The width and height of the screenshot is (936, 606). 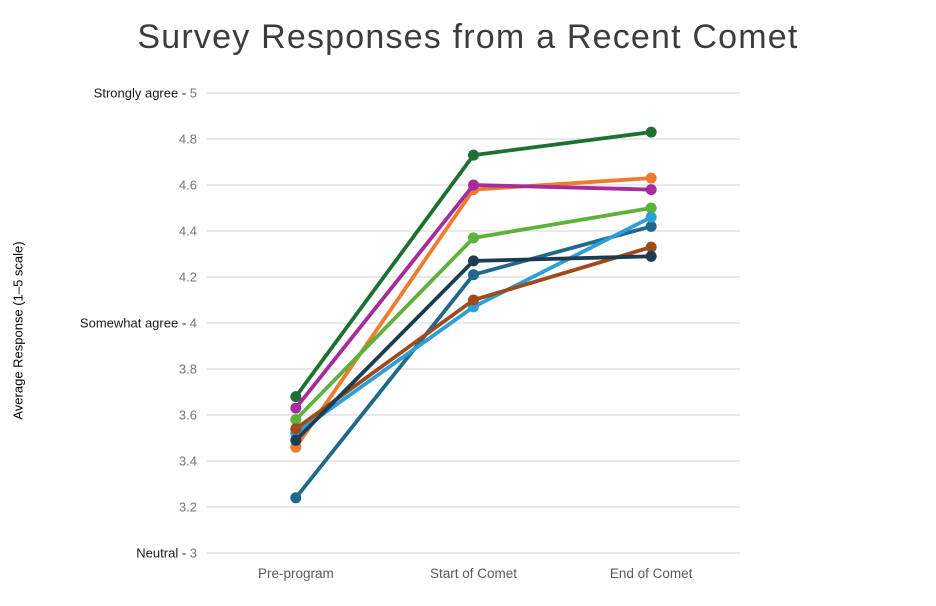 What do you see at coordinates (188, 369) in the screenshot?
I see `y-tick-label: 3.8` at bounding box center [188, 369].